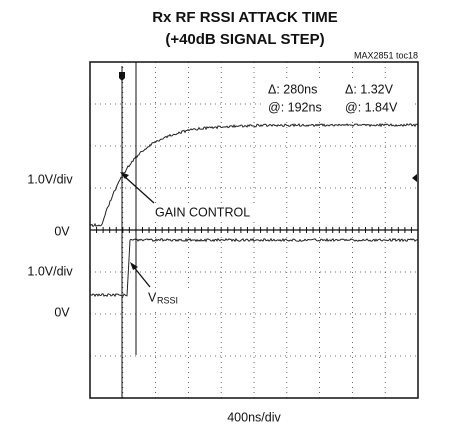 This screenshot has width=449, height=436. Describe the element at coordinates (254, 417) in the screenshot. I see `x-label: 400ns/div` at that location.